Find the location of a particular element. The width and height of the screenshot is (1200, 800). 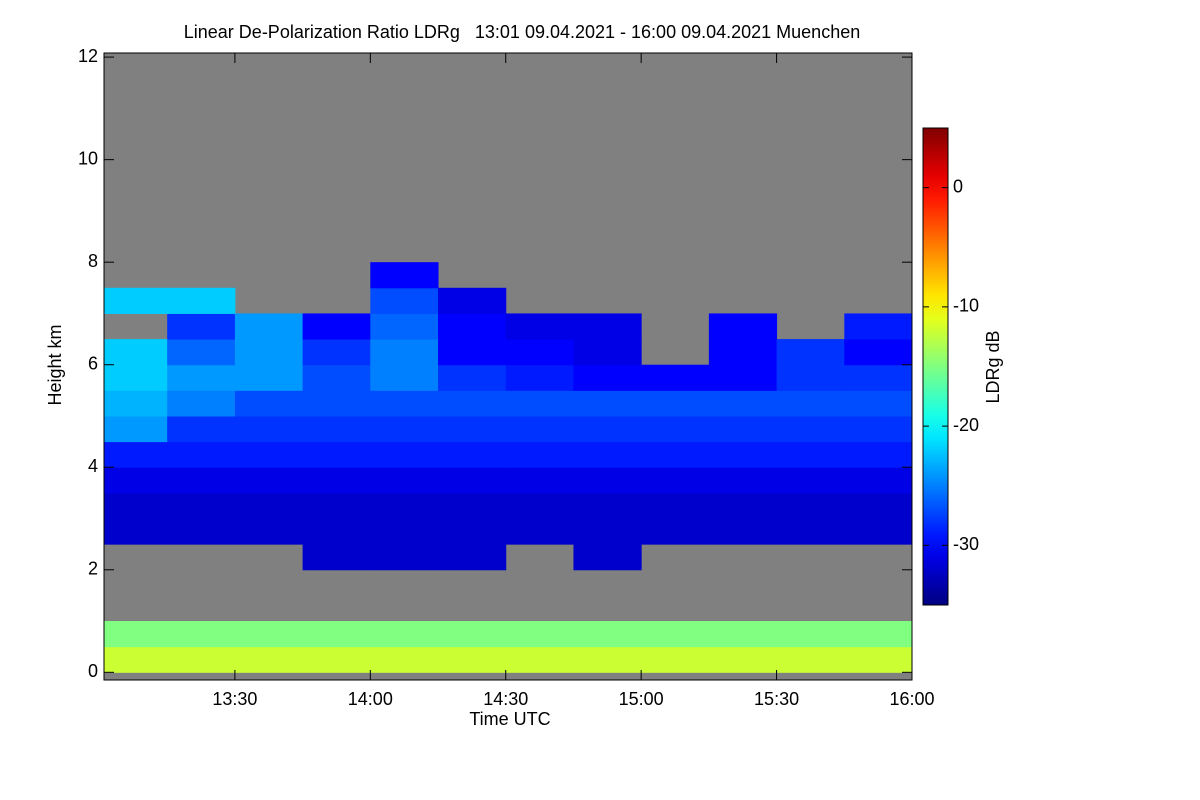

y-tick-label: 8 is located at coordinates (93, 261).